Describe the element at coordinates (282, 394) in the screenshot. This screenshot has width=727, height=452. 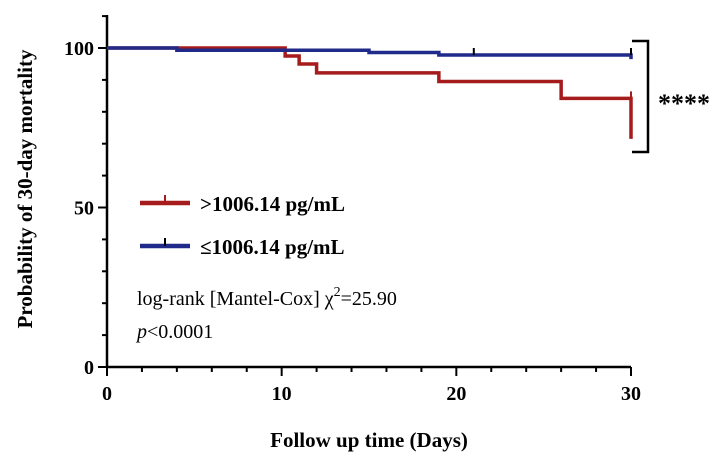
I see `x-tick-label: 10` at that location.